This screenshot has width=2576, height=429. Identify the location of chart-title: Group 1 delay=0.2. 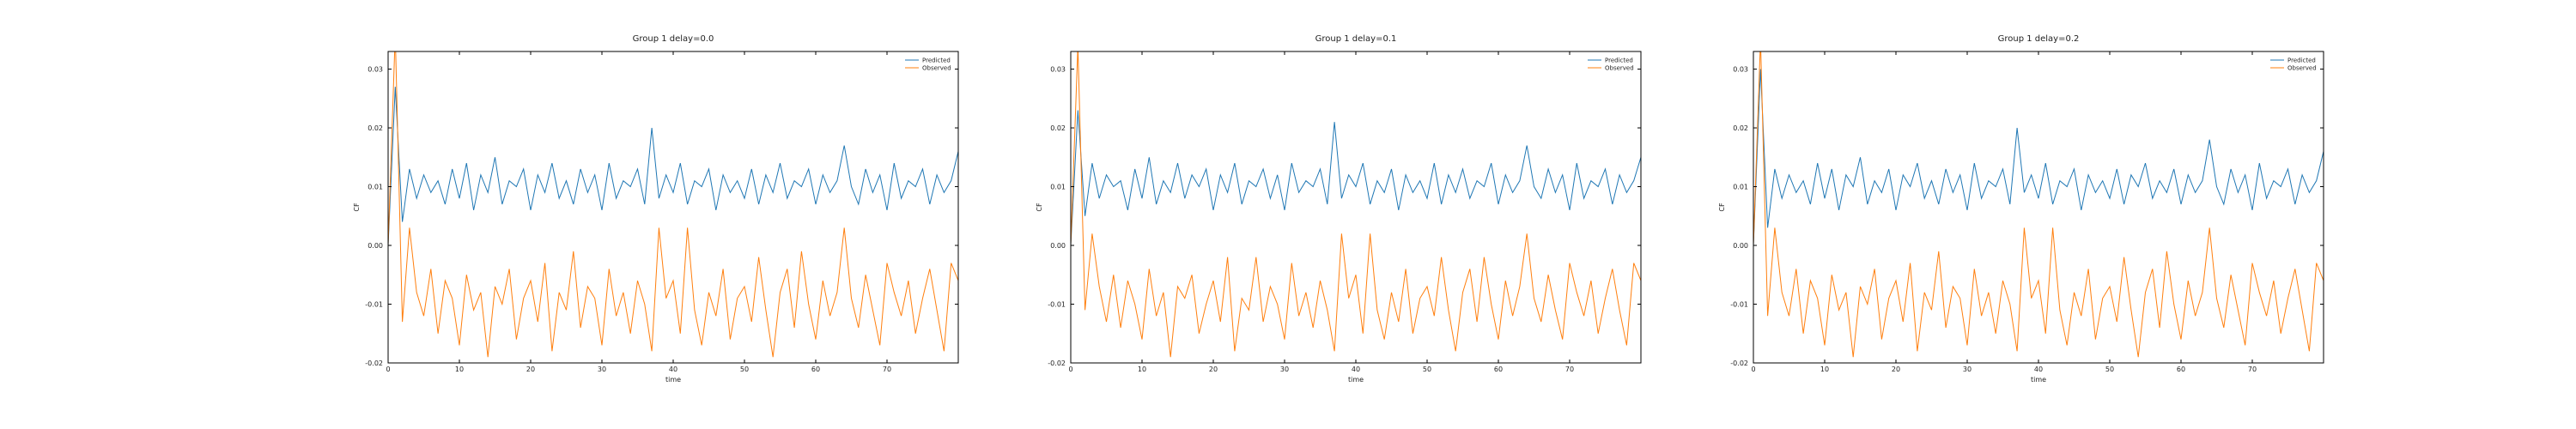
(2039, 39).